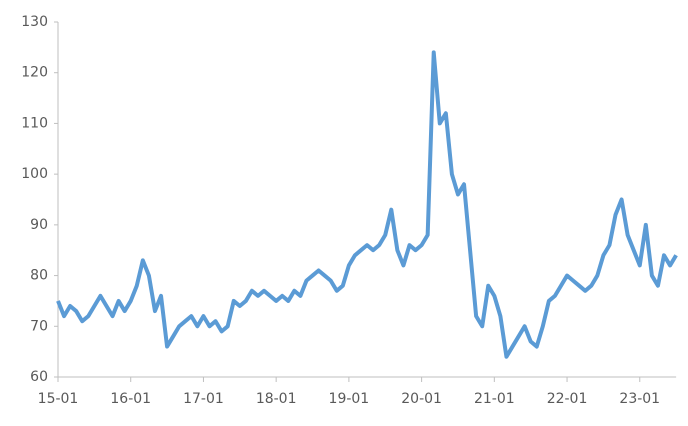 The image size is (688, 426). Describe the element at coordinates (494, 399) in the screenshot. I see `x-tick-label: 21-01` at that location.